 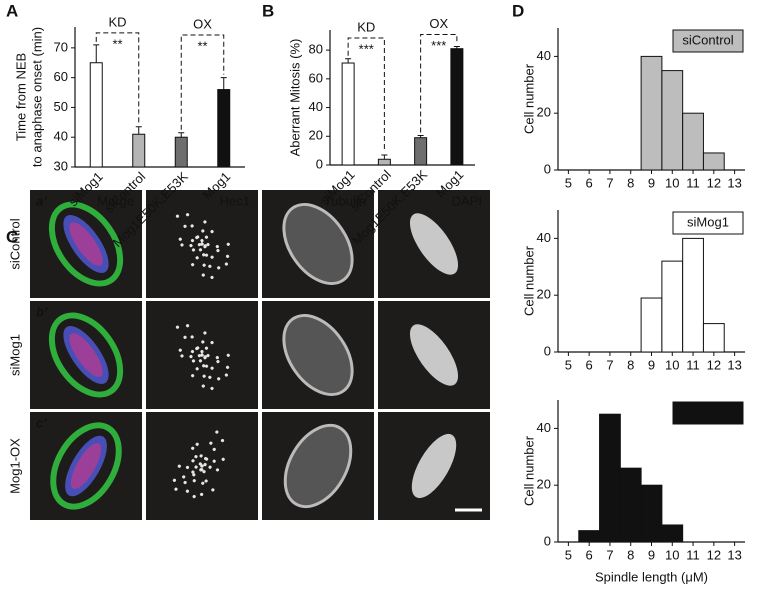 What do you see at coordinates (14, 355) in the screenshot?
I see `row-label: siMog1` at bounding box center [14, 355].